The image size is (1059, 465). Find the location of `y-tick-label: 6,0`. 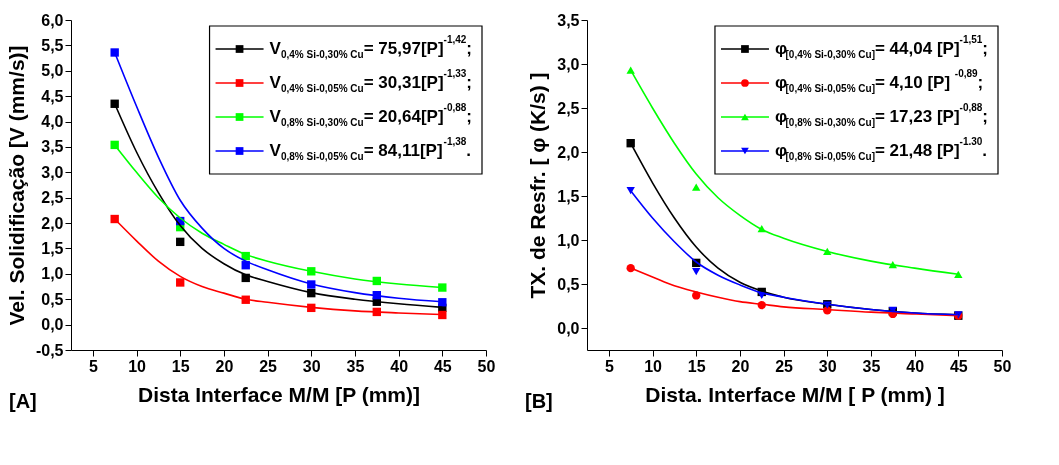

y-tick-label: 6,0 is located at coordinates (52, 20).